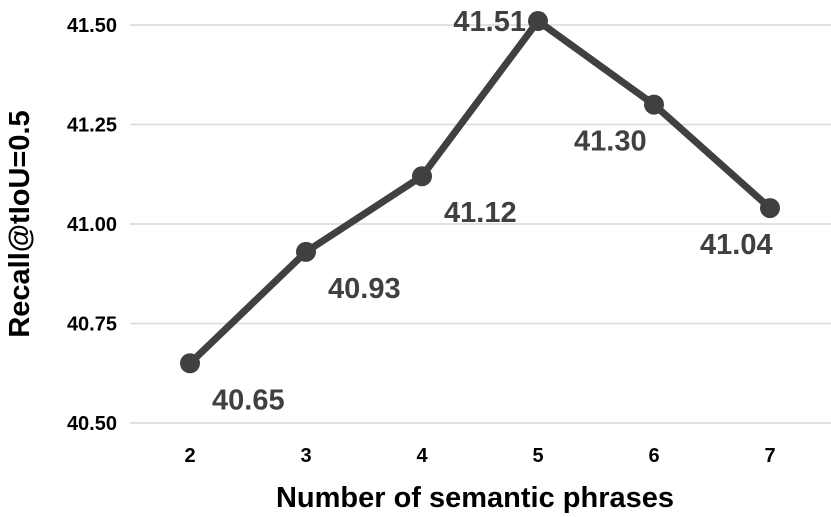 The height and width of the screenshot is (517, 831). I want to click on y-axis-ticks: 40.50 40.75 41.00 41.25 41.50, so click(92, 225).